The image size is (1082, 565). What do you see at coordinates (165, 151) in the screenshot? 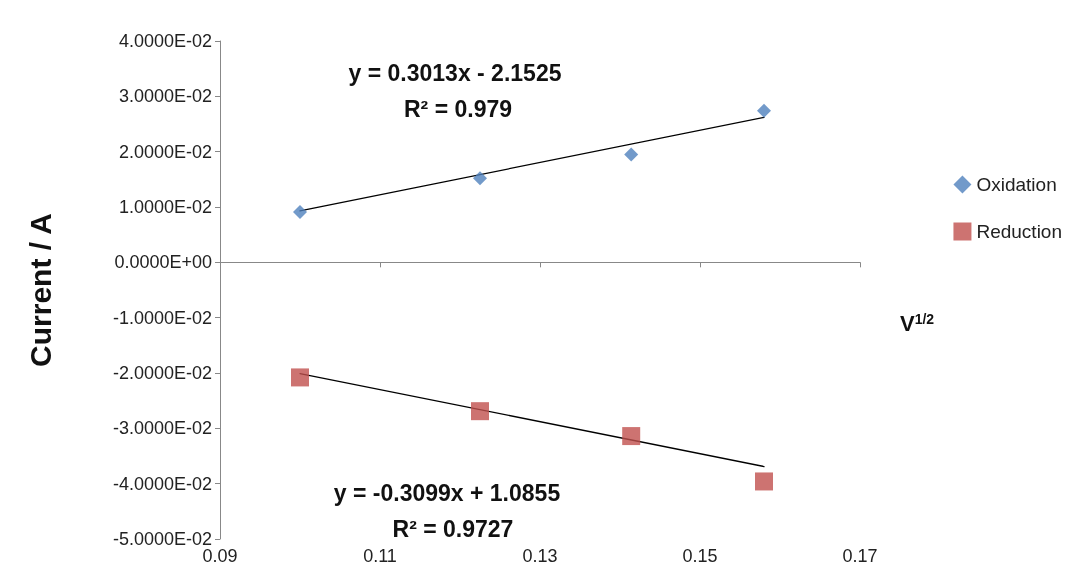
I see `y-tick-label: 2.0000E-02` at bounding box center [165, 151].